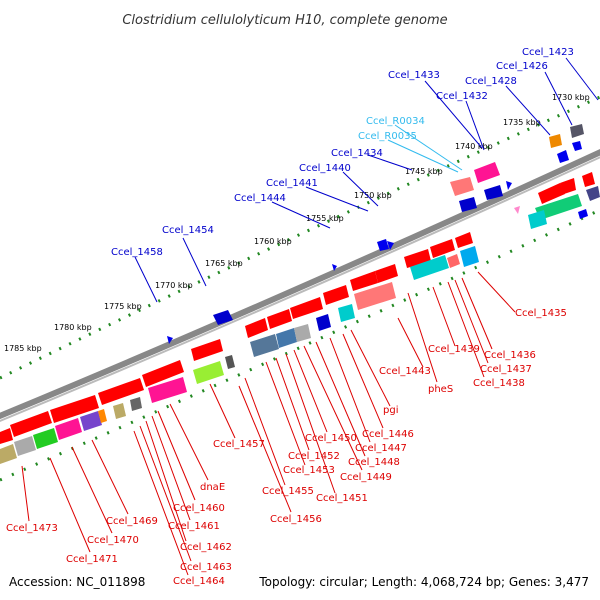 Image resolution: width=600 pixels, height=600 pixels. Describe the element at coordinates (239, 444) in the screenshot. I see `gene-label: Ccel_1457` at that location.